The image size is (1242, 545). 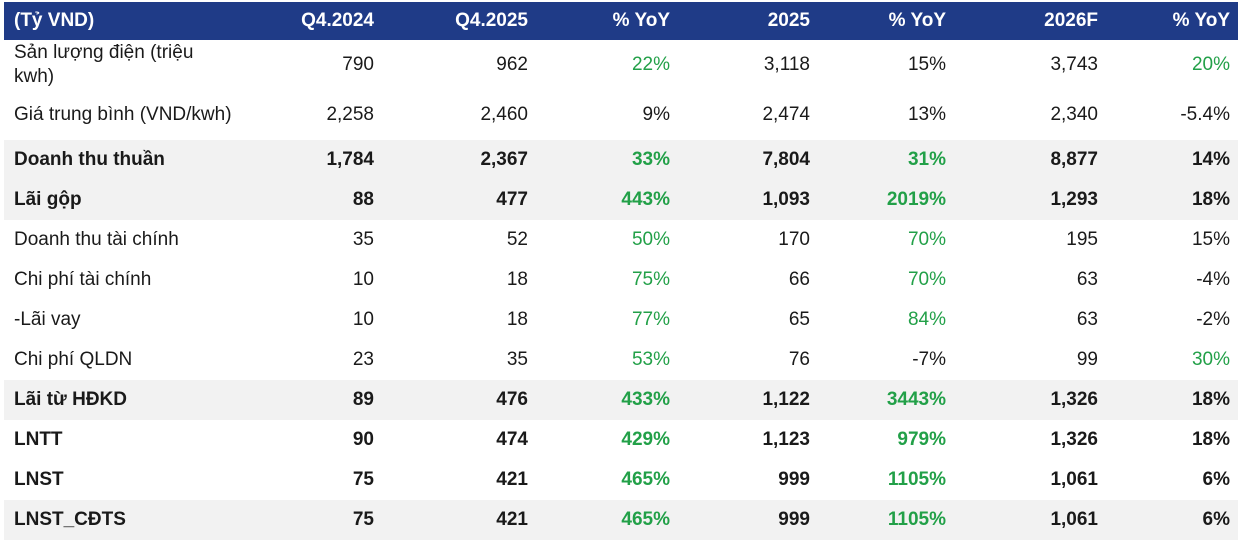 I want to click on cell-q4-2025: 474, so click(x=512, y=439).